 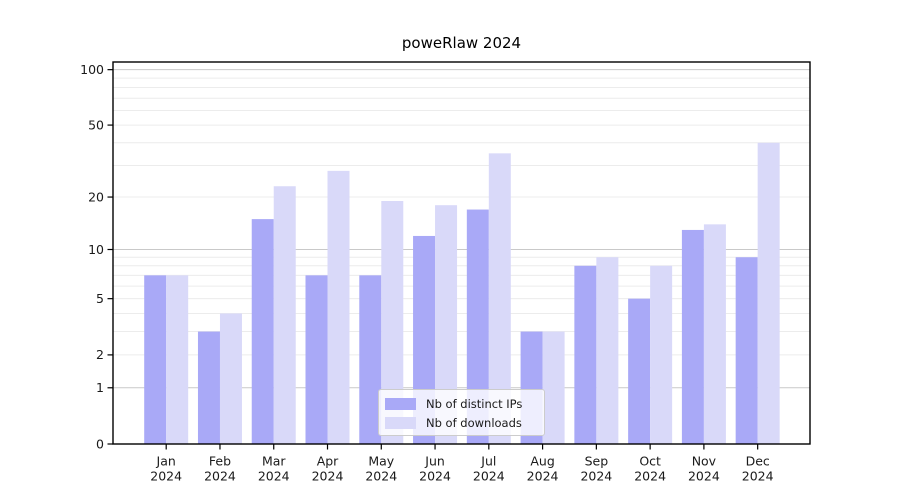 What do you see at coordinates (446, 324) in the screenshot?
I see `bar-jun-downloads` at bounding box center [446, 324].